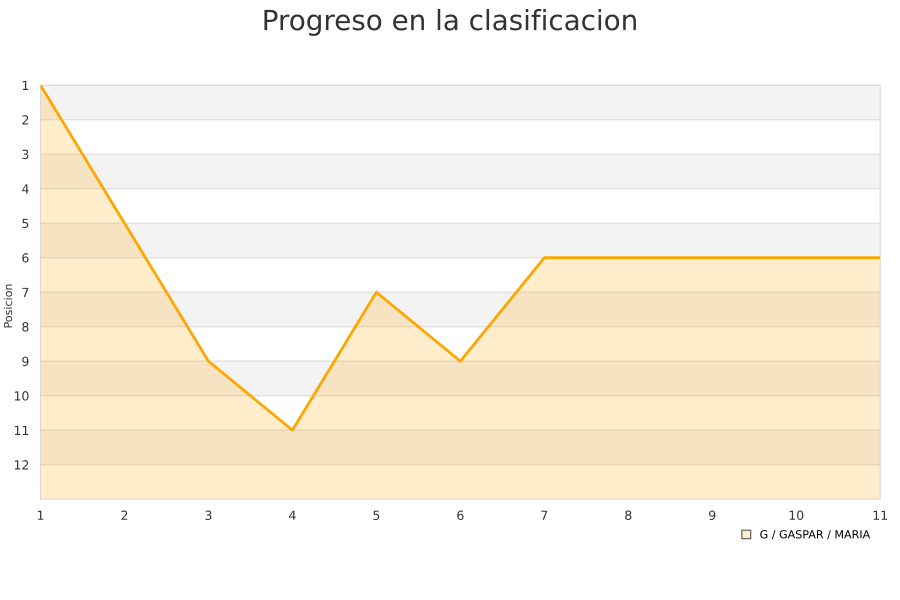 The image size is (900, 600). Describe the element at coordinates (25, 292) in the screenshot. I see `y-tick-label: 7` at that location.